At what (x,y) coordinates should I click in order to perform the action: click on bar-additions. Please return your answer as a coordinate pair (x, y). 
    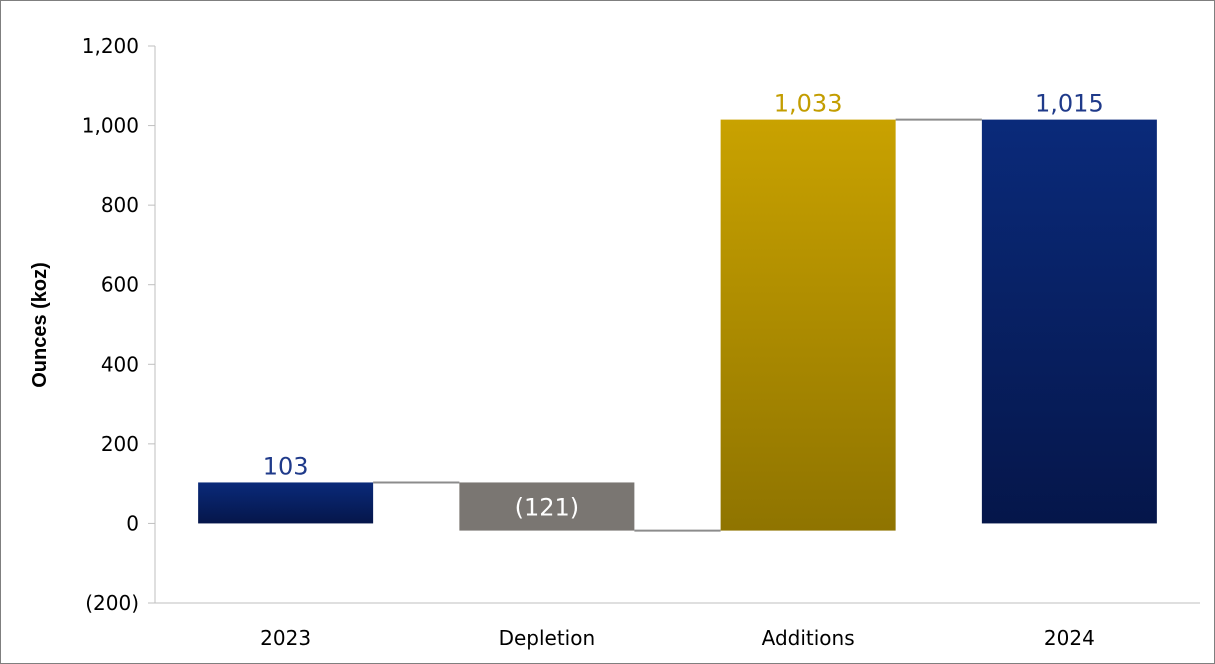
    Looking at the image, I should click on (808, 325).